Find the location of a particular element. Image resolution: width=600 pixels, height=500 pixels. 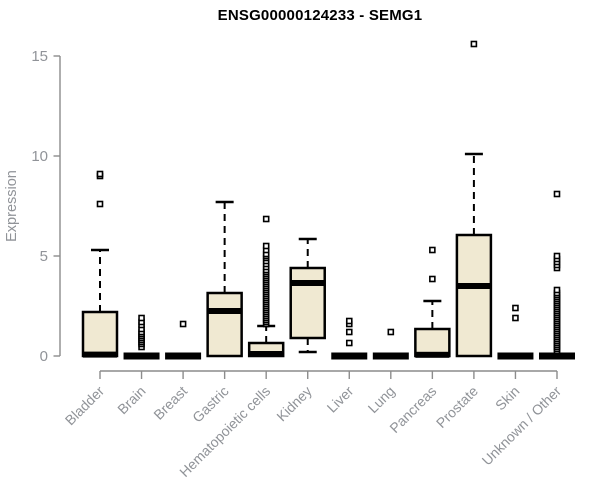

y-axis-title: Expression is located at coordinates (12, 206).